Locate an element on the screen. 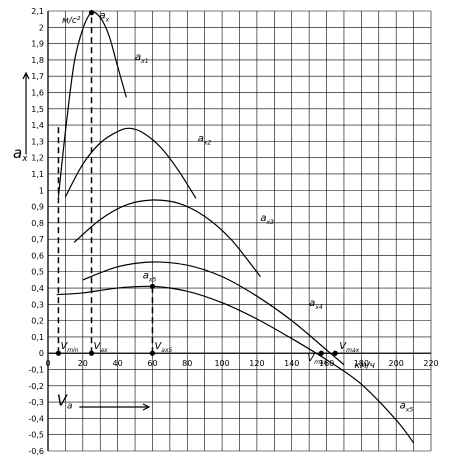 This screenshot has height=475, width=454. x-axis-point-label: Vax5 is located at coordinates (163, 347).